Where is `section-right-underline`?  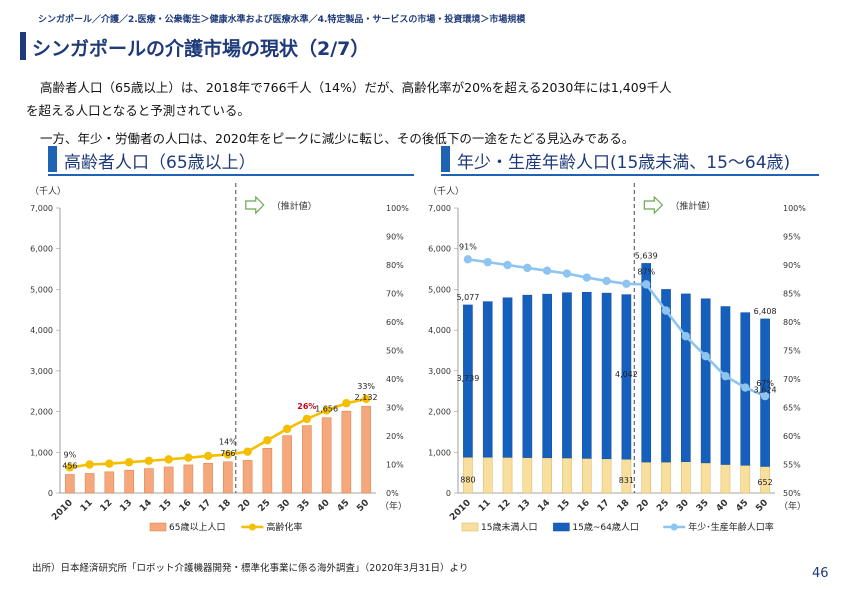 section-right-underline is located at coordinates (630, 175).